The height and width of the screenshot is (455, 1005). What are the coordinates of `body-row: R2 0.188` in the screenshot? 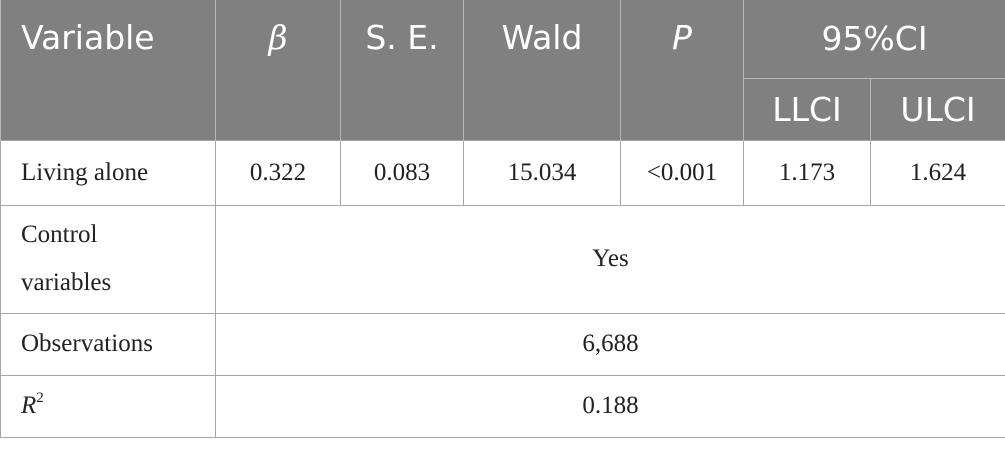 It's located at (502, 406).